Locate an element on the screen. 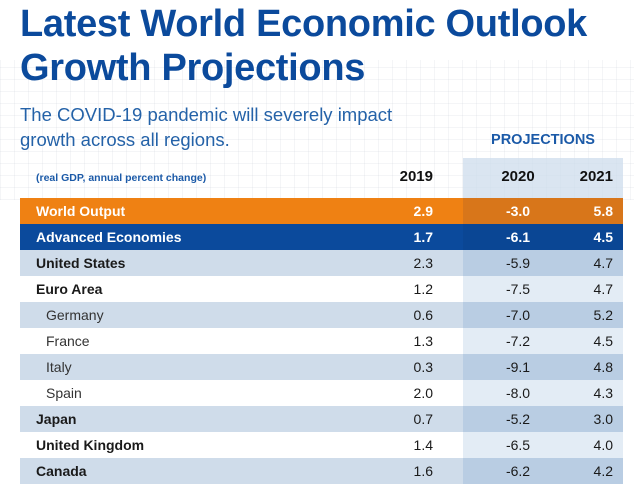  year-header-2021: 2021 is located at coordinates (596, 176).